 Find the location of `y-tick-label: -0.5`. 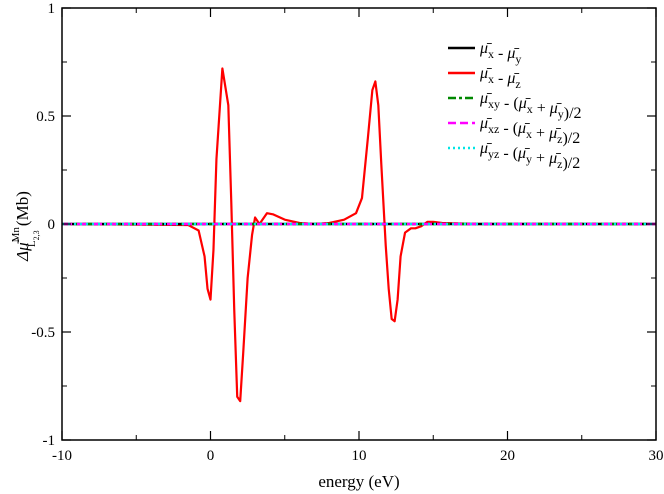

y-tick-label: -0.5 is located at coordinates (43, 333).